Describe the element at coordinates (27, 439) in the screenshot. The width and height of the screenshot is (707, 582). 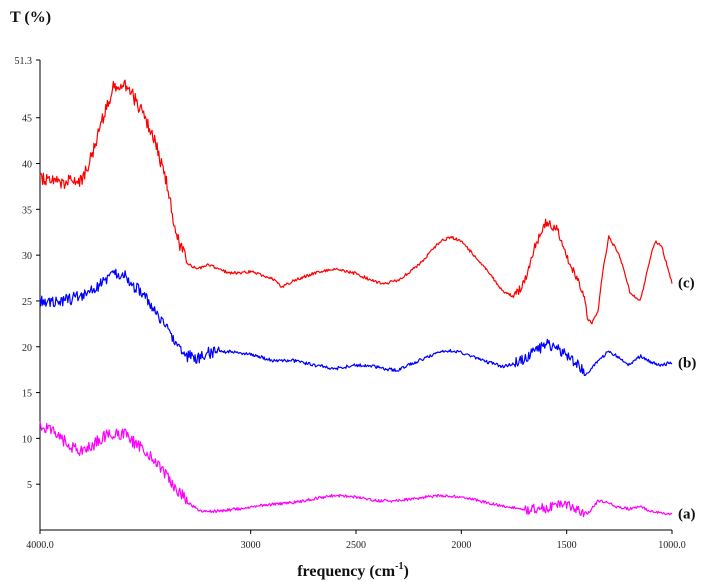
I see `y-tick-label: 10` at that location.